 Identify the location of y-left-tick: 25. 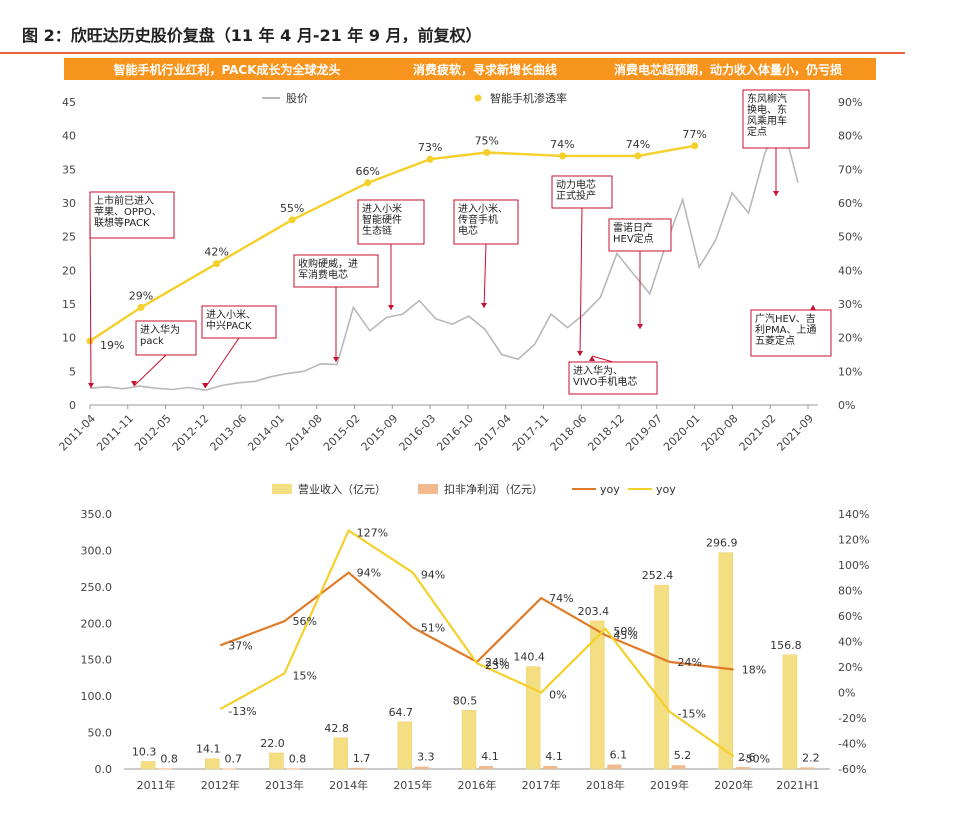
(69, 237).